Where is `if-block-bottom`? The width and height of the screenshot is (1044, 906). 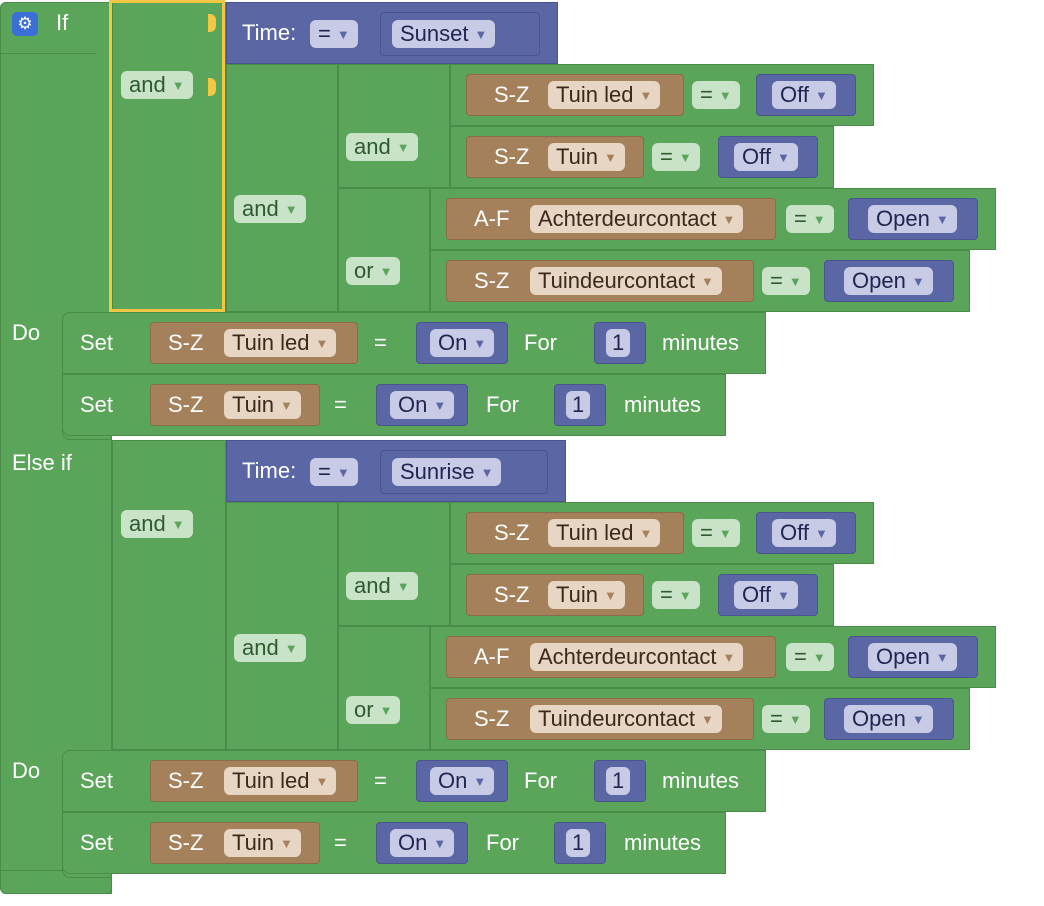 if-block-bottom is located at coordinates (56, 882).